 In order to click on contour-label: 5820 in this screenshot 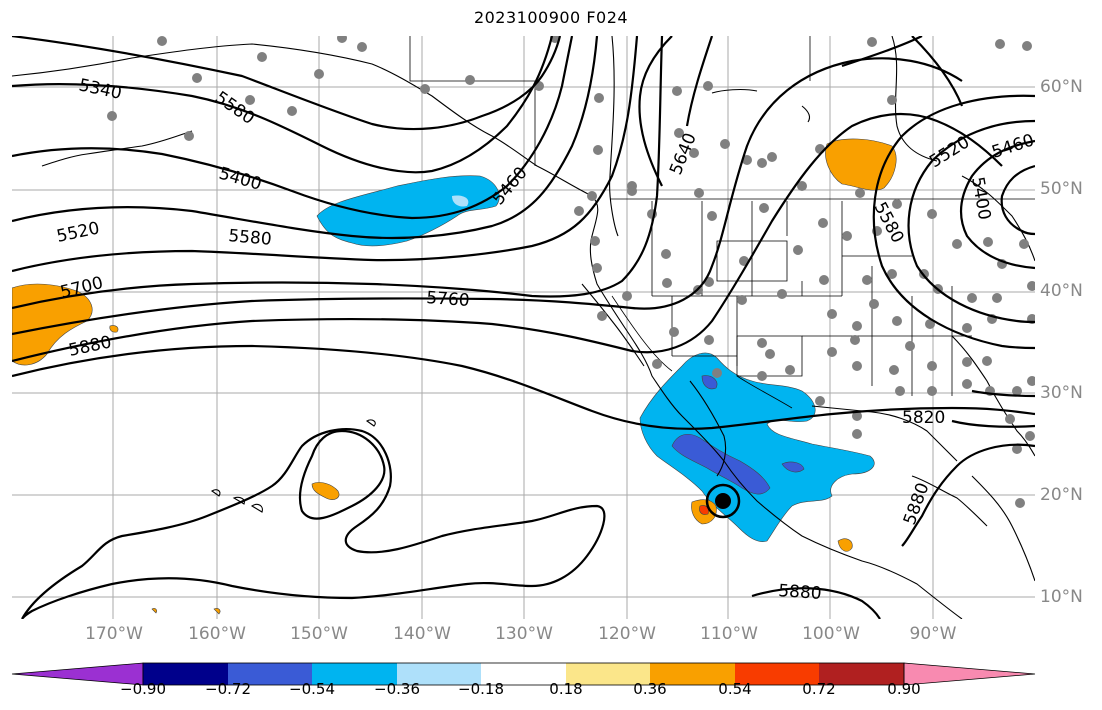, I will do `click(923, 418)`.